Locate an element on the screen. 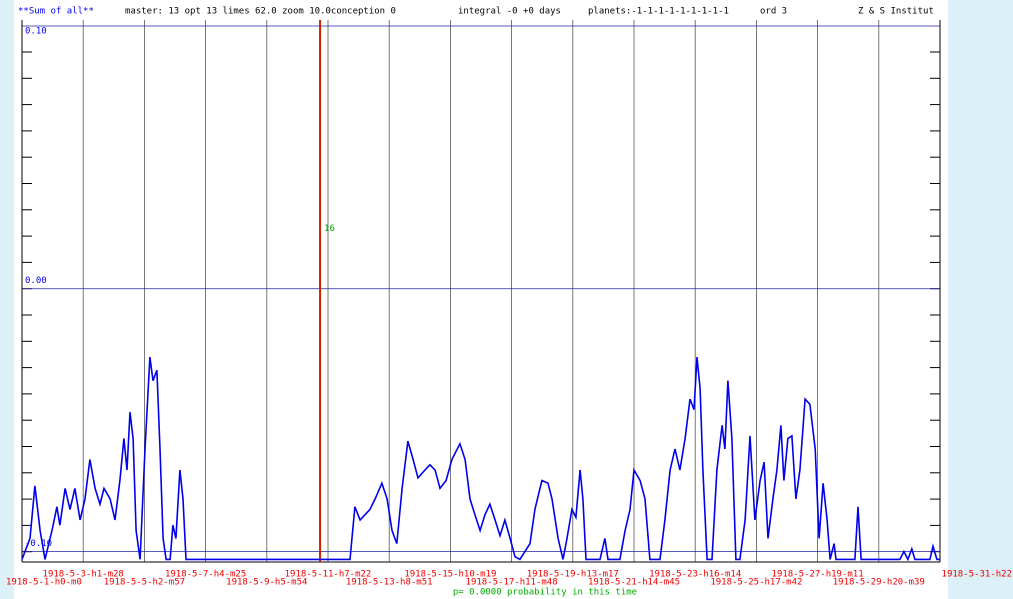 The height and width of the screenshot is (599, 1013). x-tick-label: 1918-5-17-h11-m48 is located at coordinates (512, 583).